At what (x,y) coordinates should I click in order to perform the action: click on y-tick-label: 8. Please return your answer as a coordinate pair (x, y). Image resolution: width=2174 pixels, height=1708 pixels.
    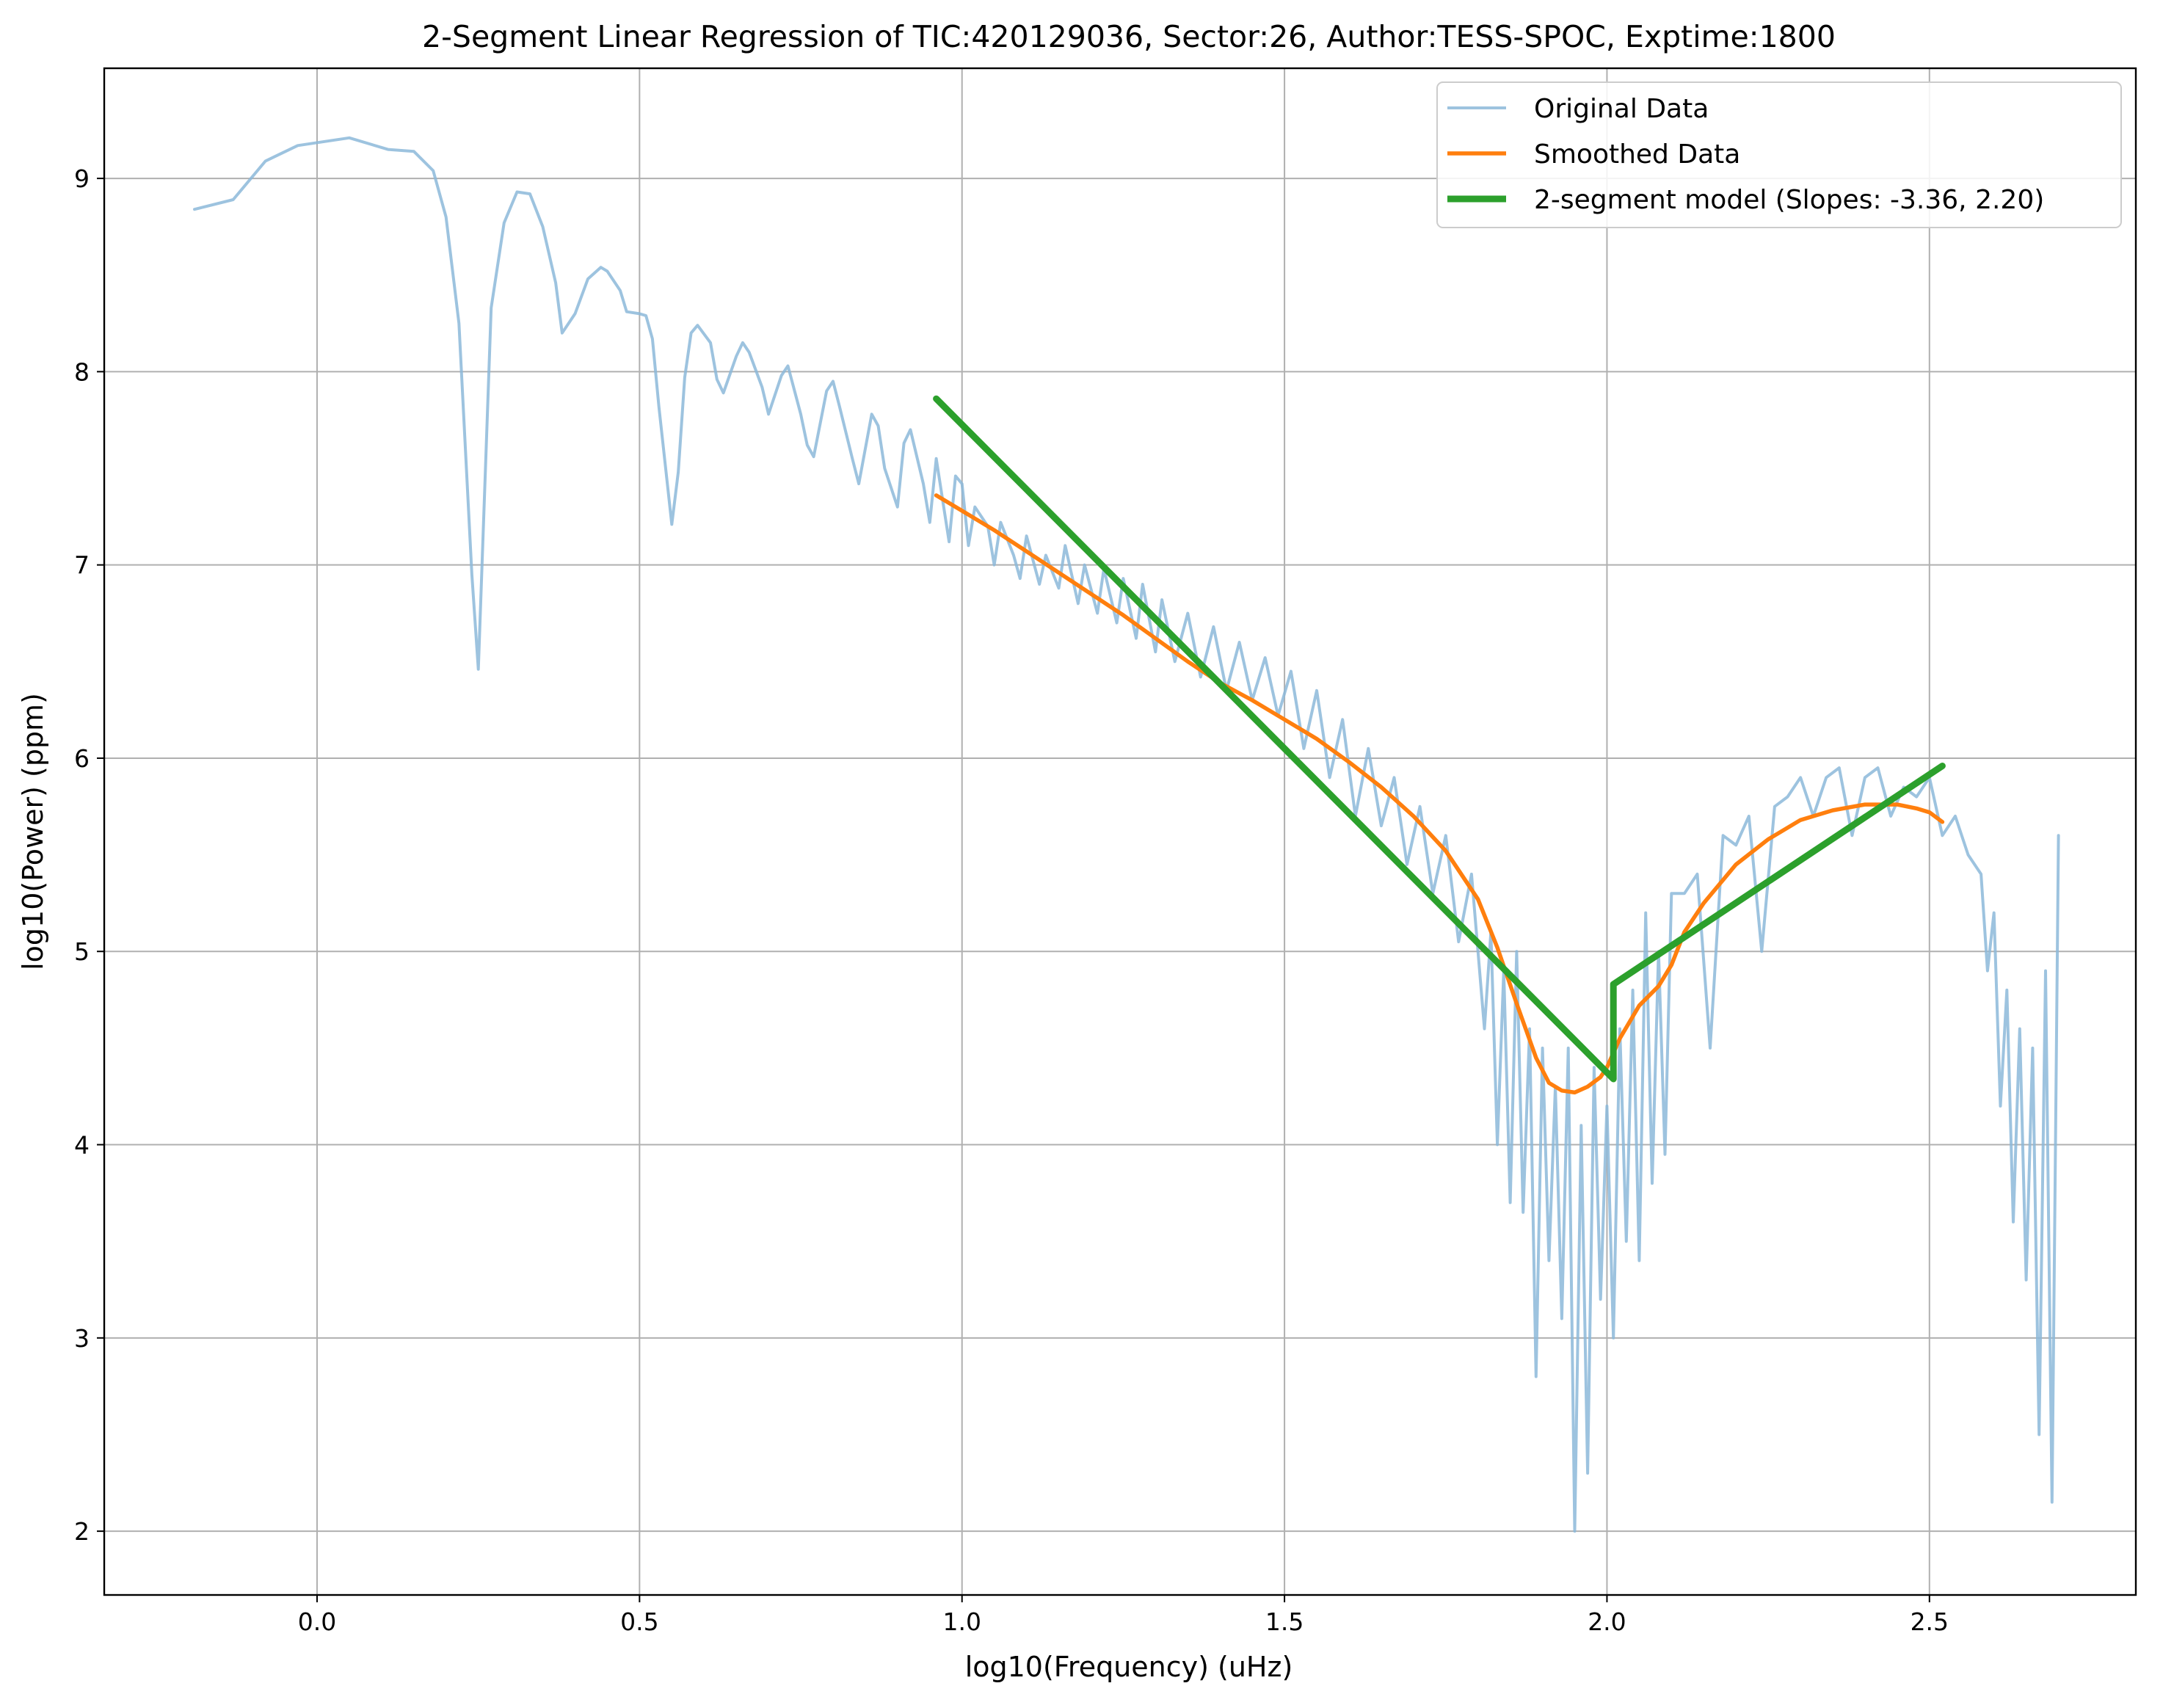
    Looking at the image, I should click on (82, 371).